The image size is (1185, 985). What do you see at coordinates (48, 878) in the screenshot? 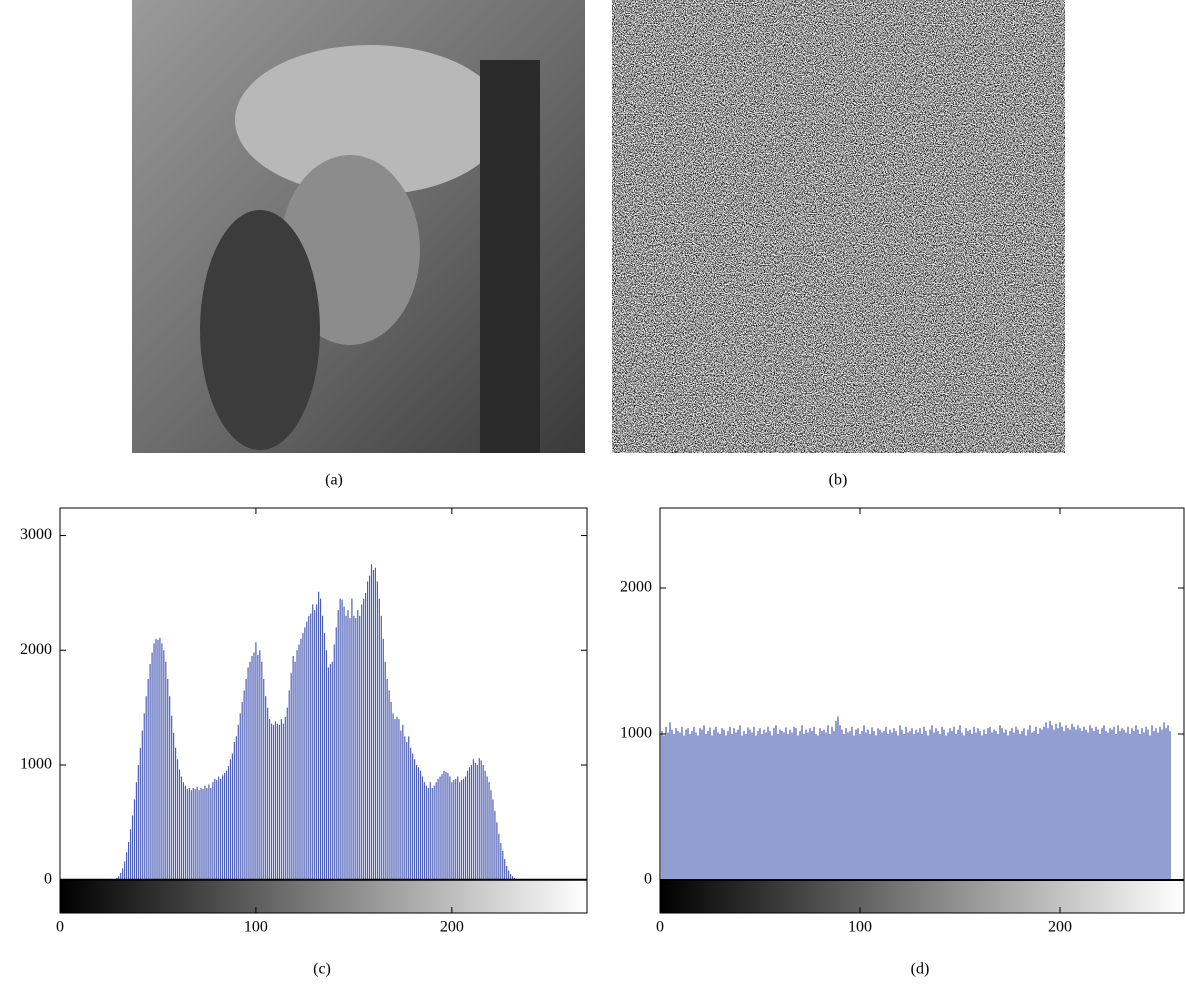
I see `y-tick-label: 0` at bounding box center [48, 878].